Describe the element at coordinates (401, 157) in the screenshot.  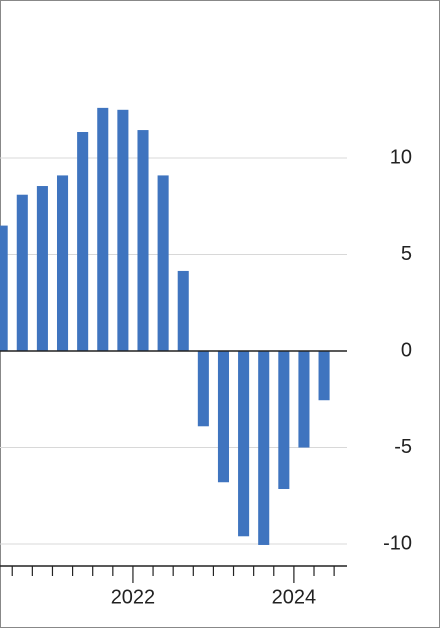
I see `y-tick-label: 10` at that location.